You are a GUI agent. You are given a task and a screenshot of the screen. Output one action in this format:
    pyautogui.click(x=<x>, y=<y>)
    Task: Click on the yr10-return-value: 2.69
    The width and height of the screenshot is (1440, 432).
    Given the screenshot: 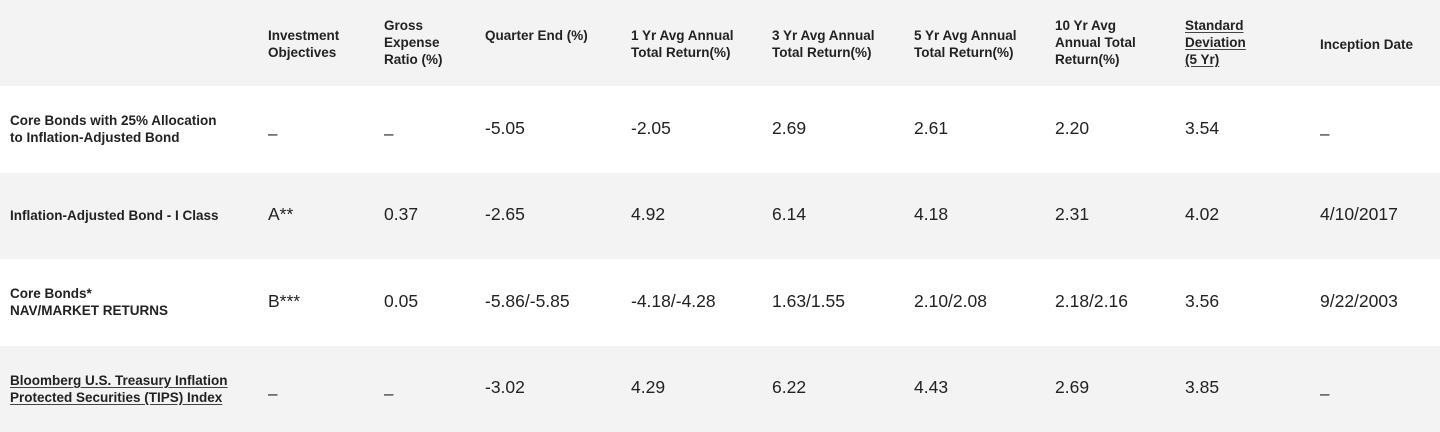 What is the action you would take?
    pyautogui.click(x=1072, y=387)
    